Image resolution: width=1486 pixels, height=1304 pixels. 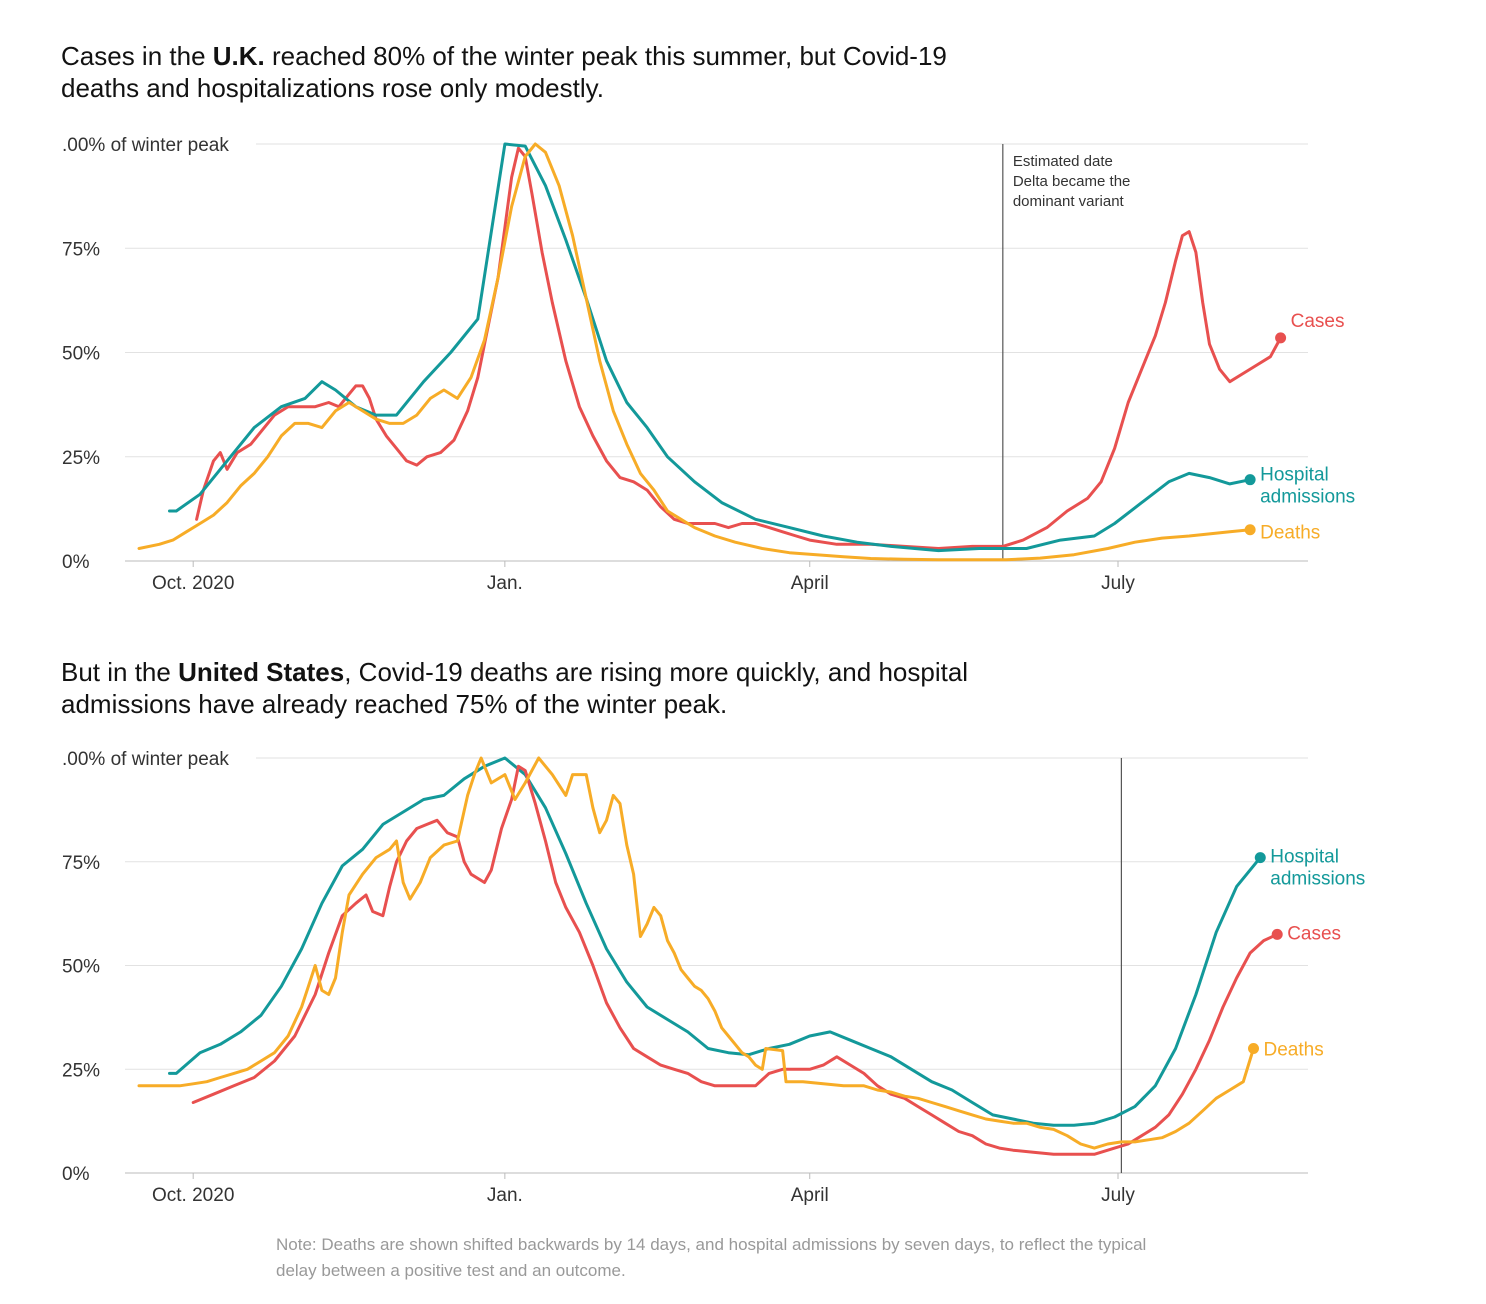 I want to click on us-cases-label: Cases, so click(x=1314, y=933).